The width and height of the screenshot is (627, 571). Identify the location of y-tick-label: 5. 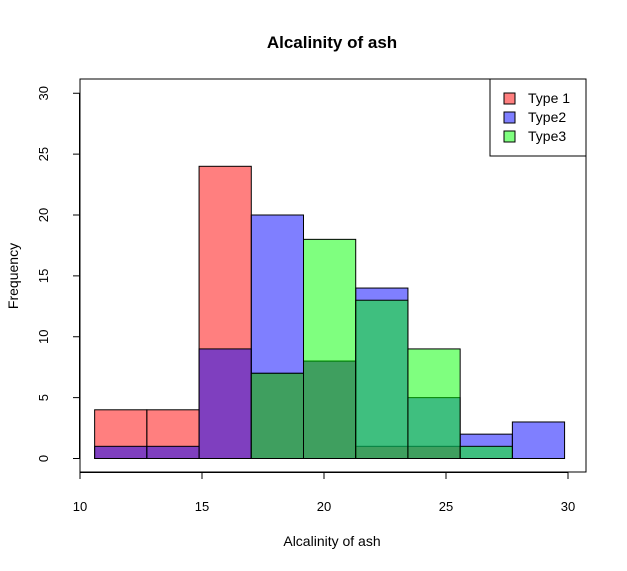
(43, 397).